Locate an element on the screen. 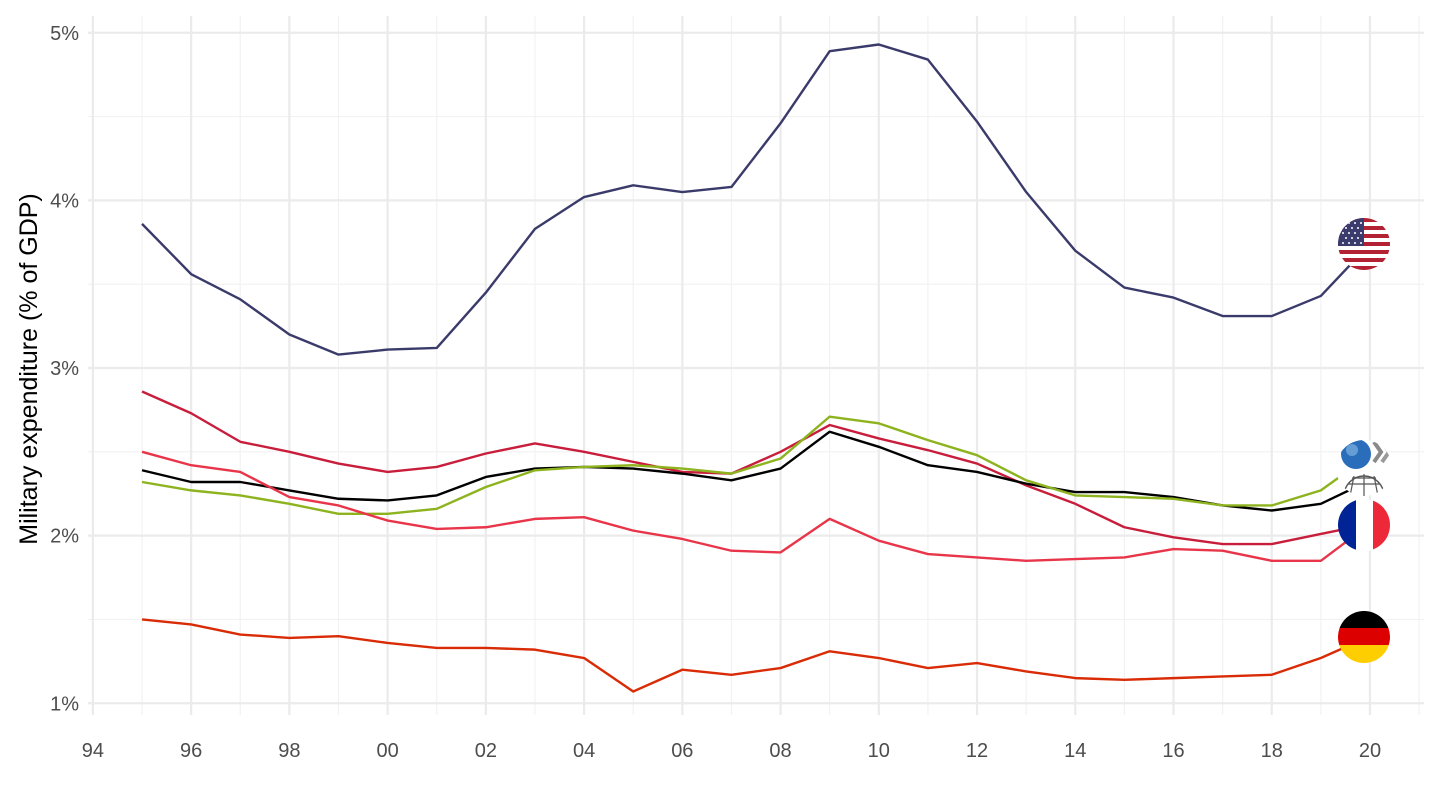 This screenshot has height=810, width=1440. x-tick-label: 16 is located at coordinates (1173, 751).